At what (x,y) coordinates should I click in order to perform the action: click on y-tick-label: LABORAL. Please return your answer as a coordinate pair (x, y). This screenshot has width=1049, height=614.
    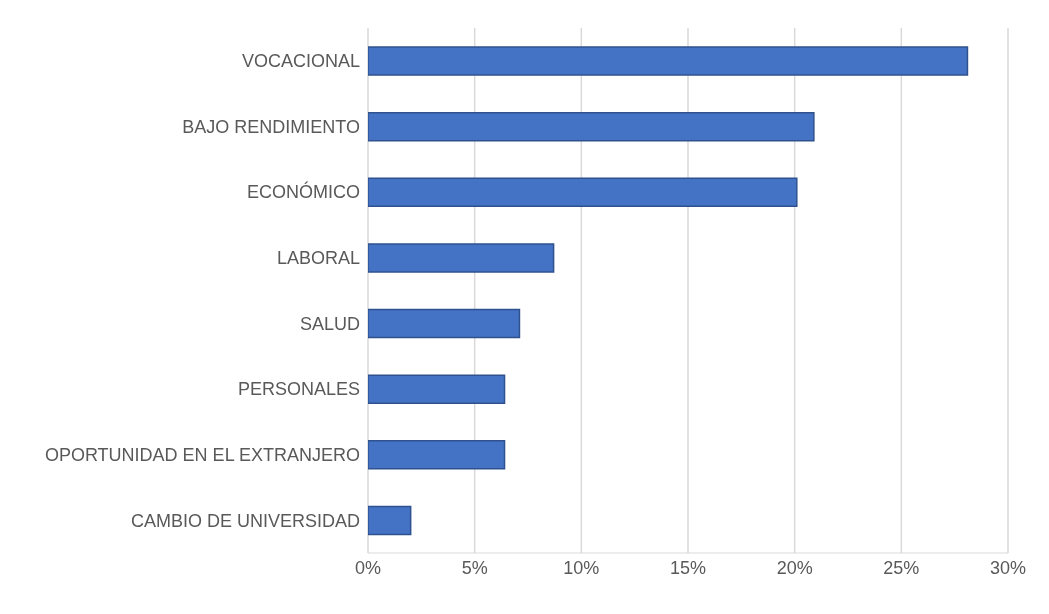
    Looking at the image, I should click on (318, 258).